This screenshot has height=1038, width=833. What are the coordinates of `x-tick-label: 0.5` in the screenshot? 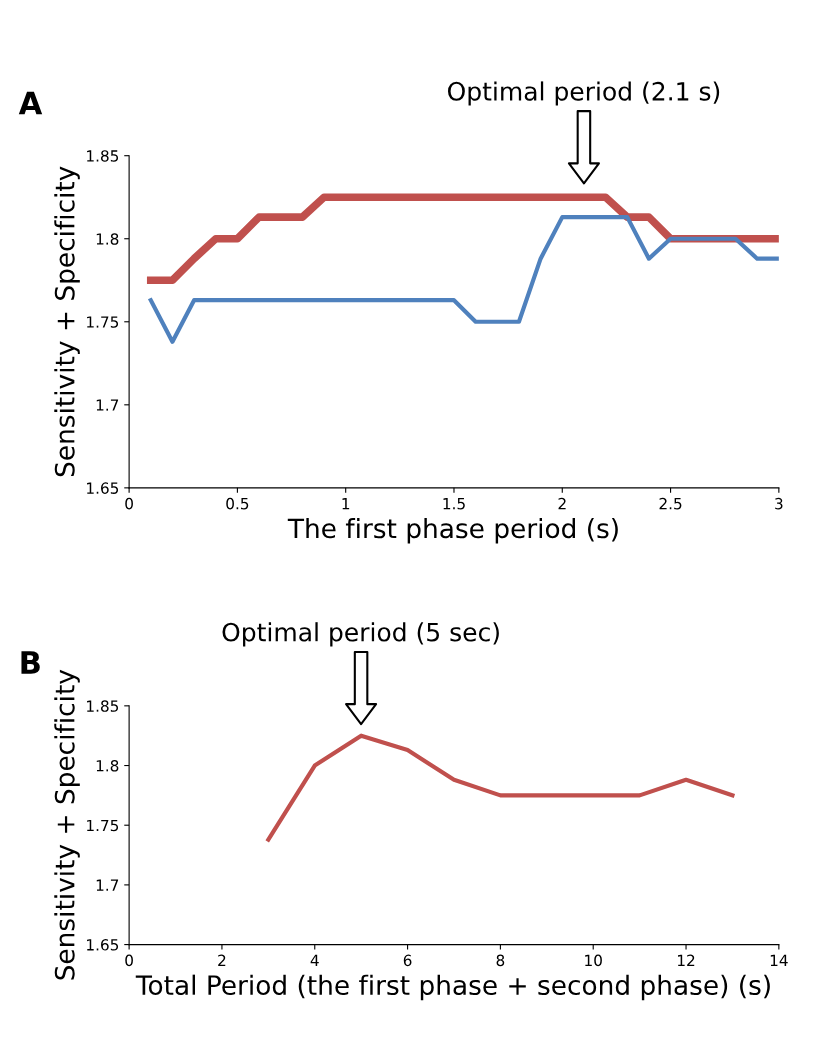 It's located at (237, 503).